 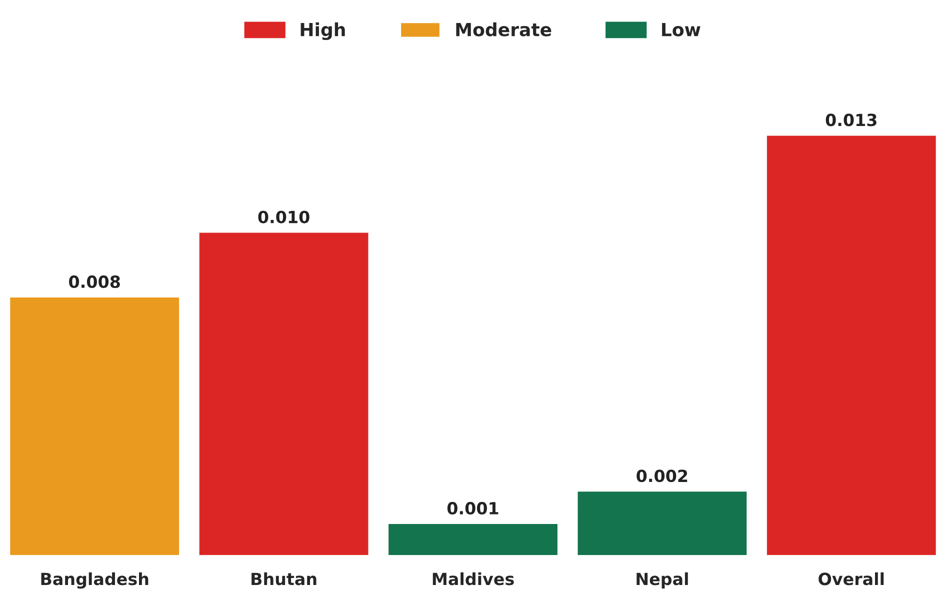 What do you see at coordinates (322, 31) in the screenshot?
I see `legend-label: High` at bounding box center [322, 31].